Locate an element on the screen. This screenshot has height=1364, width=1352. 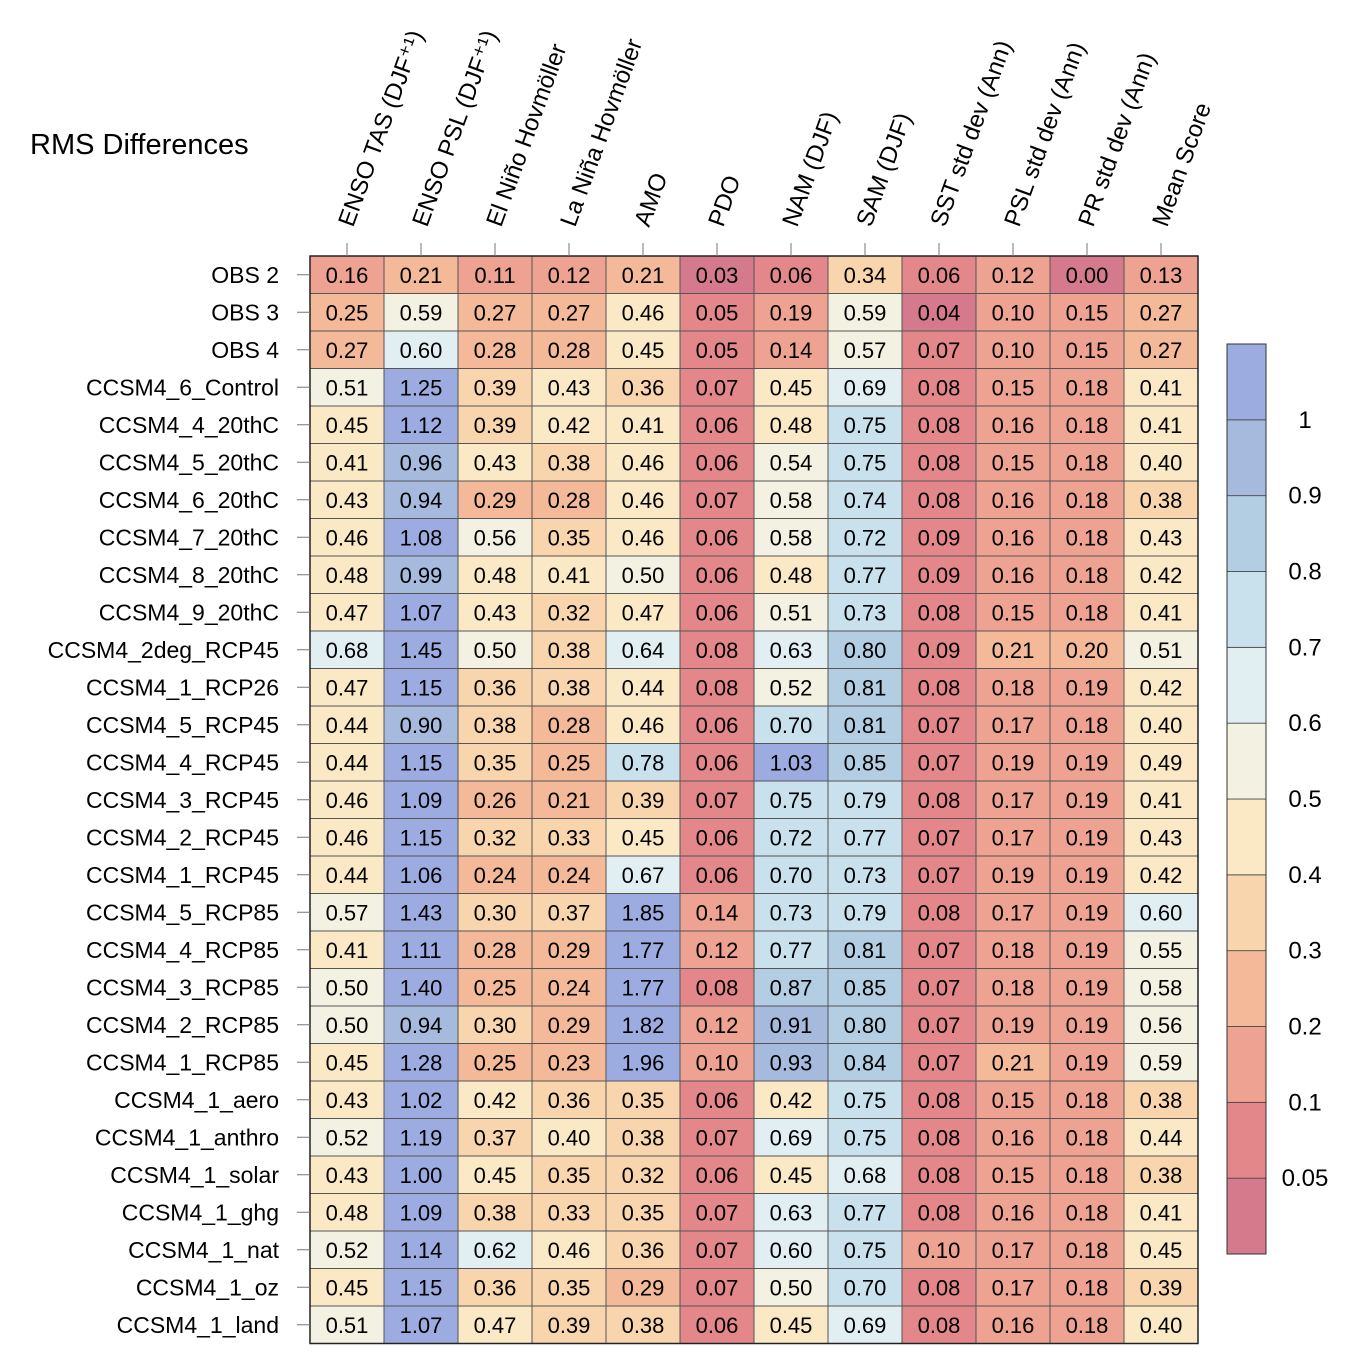
cell-value-label: 0.69 is located at coordinates (865, 1325).